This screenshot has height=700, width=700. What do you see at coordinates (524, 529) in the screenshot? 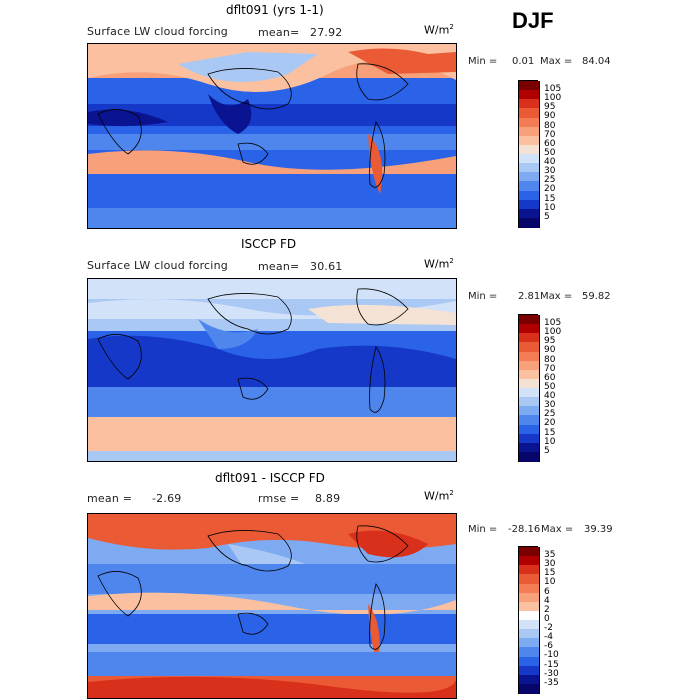
I see `panel3-min-value: -28.16` at bounding box center [524, 529].